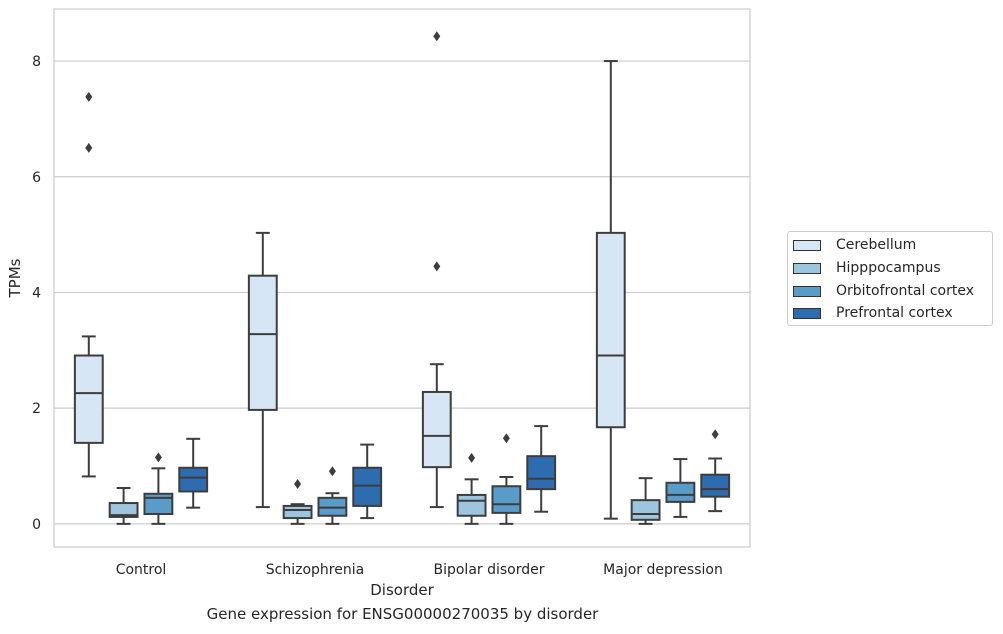 This screenshot has height=634, width=1003. I want to click on legend-swatch-hippocampus, so click(807, 268).